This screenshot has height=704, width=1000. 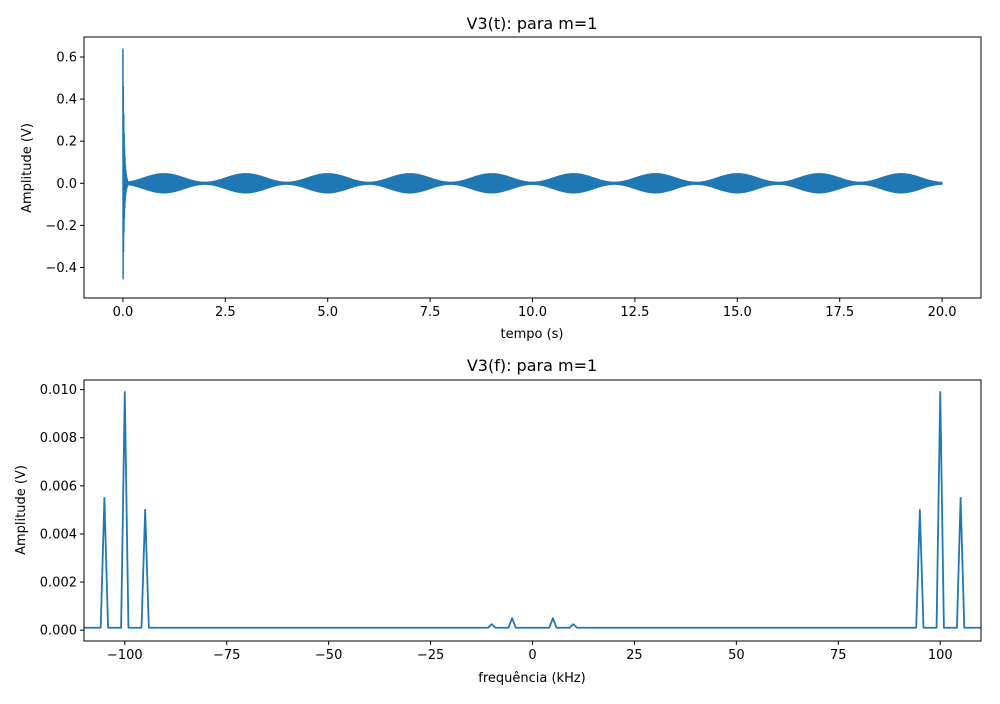 I want to click on y-tick-label: 0.2, so click(x=66, y=142).